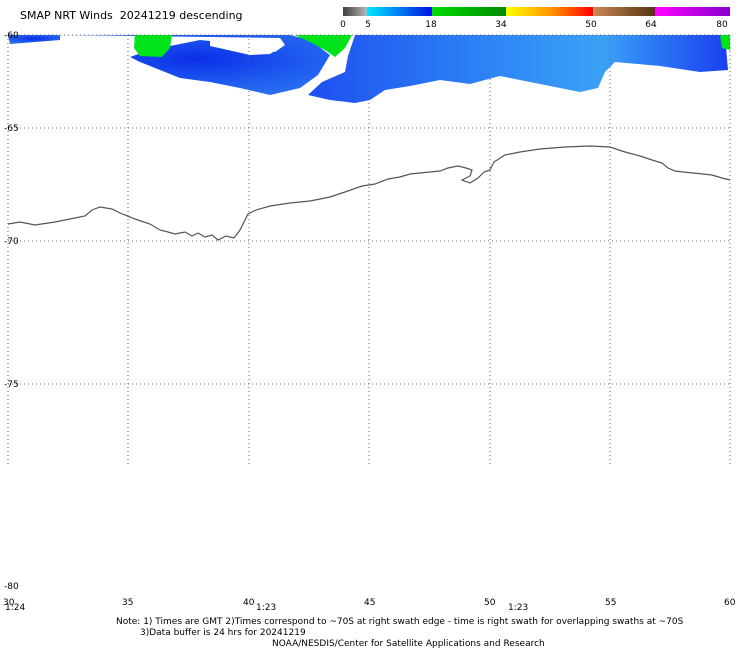 This screenshot has width=740, height=650. I want to click on lon-labels: 30 35 40 45 50 55 60, so click(369, 603).